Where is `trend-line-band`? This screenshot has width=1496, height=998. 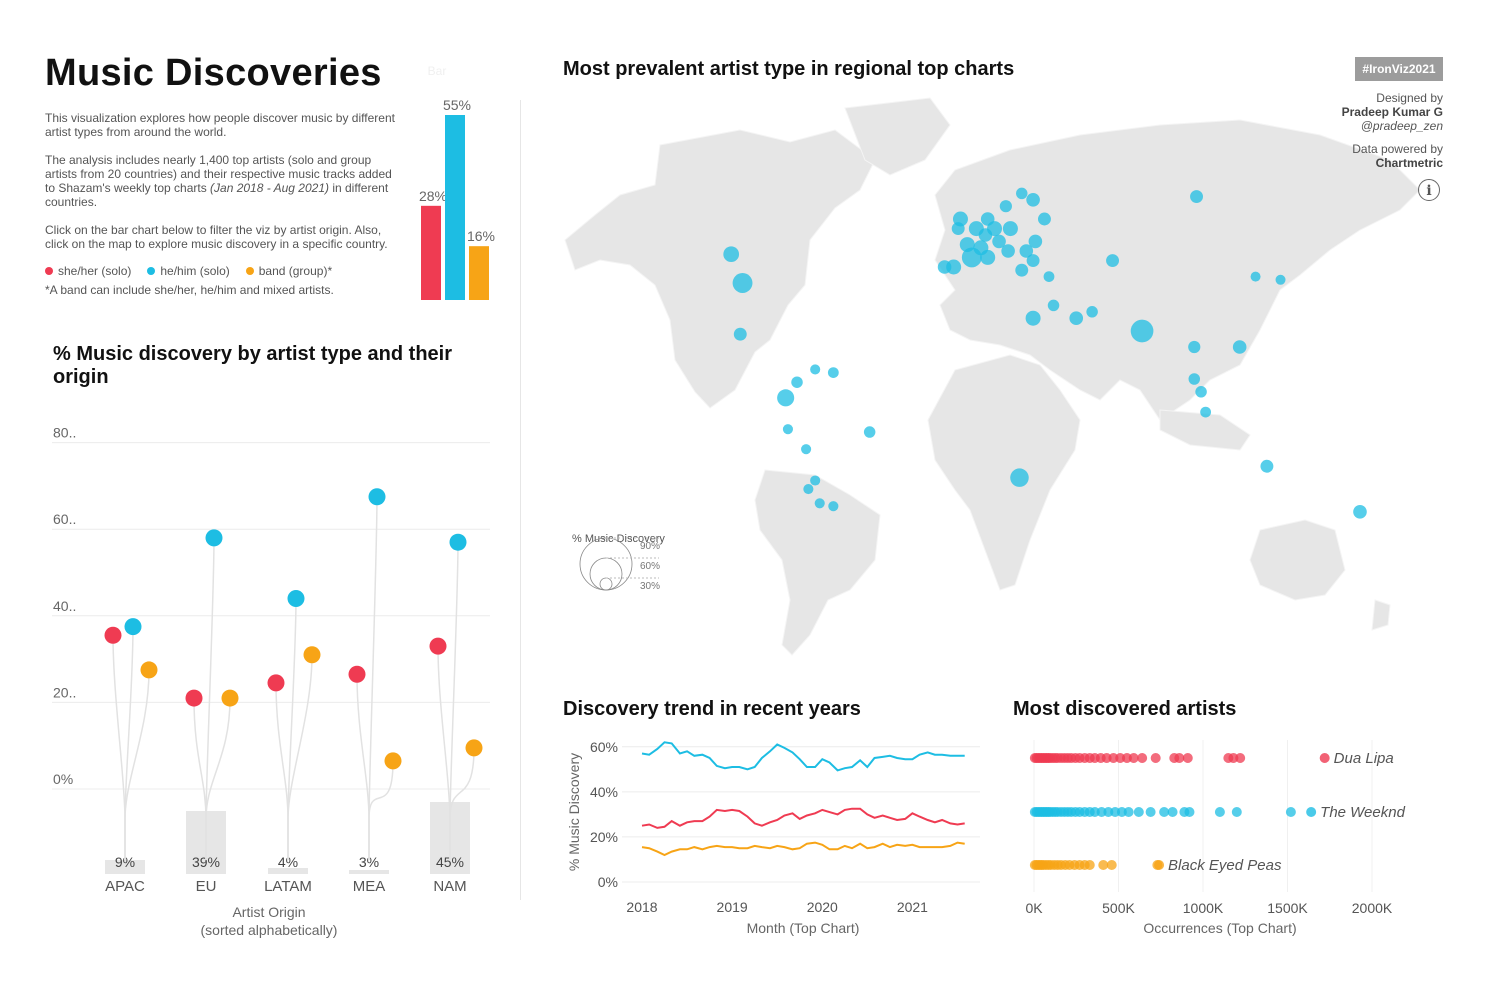
trend-line-band is located at coordinates (803, 849).